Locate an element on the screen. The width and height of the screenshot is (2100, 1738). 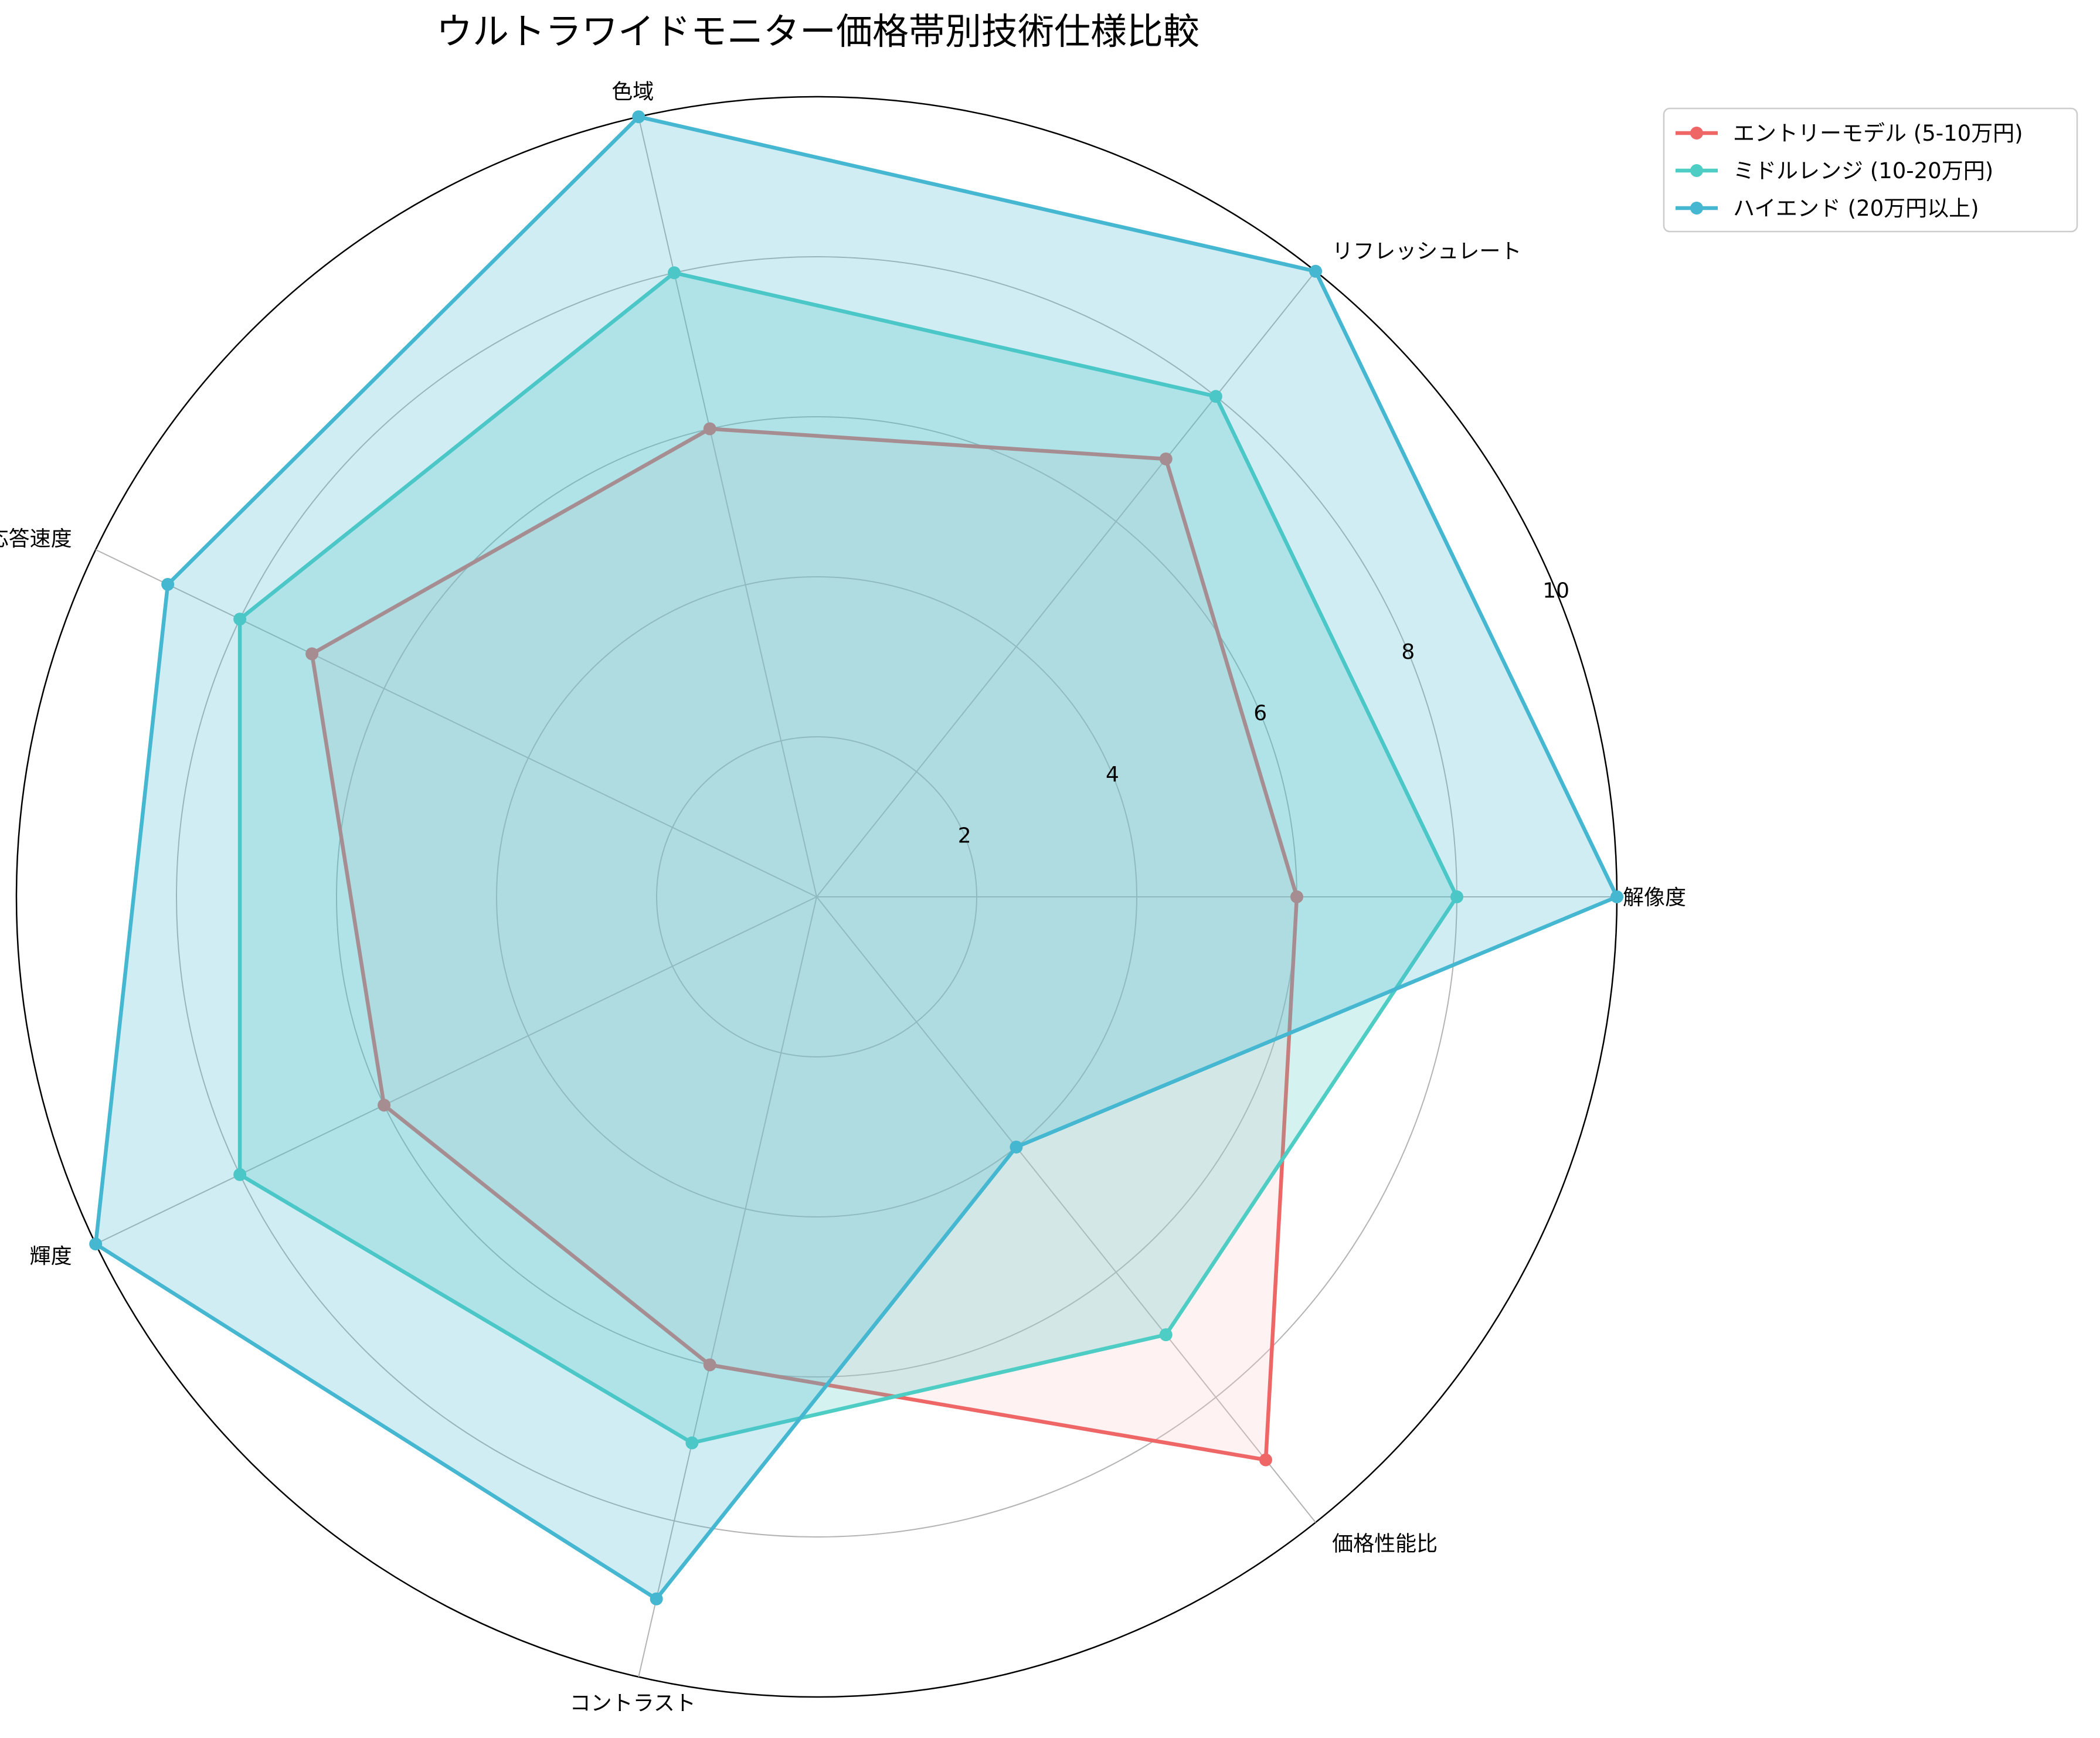
r-tick-label: 10 is located at coordinates (1555, 591).